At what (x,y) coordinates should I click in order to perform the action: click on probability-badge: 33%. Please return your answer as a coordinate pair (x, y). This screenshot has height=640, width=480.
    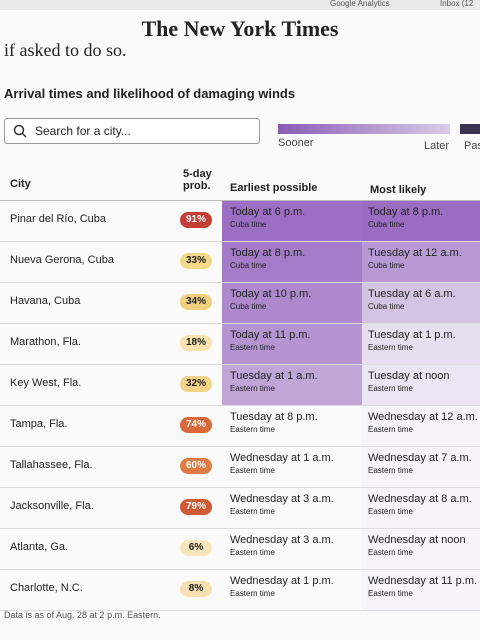
    Looking at the image, I should click on (196, 261).